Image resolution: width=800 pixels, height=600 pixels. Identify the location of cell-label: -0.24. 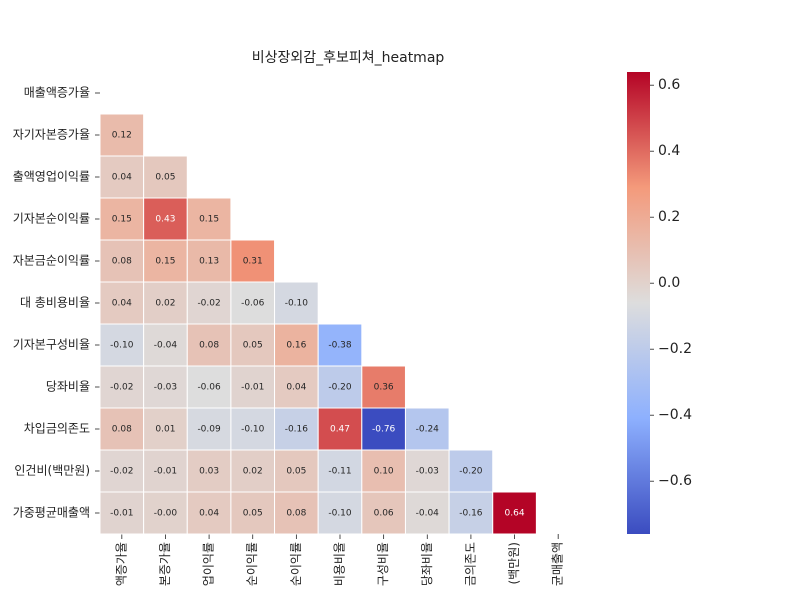
(428, 430).